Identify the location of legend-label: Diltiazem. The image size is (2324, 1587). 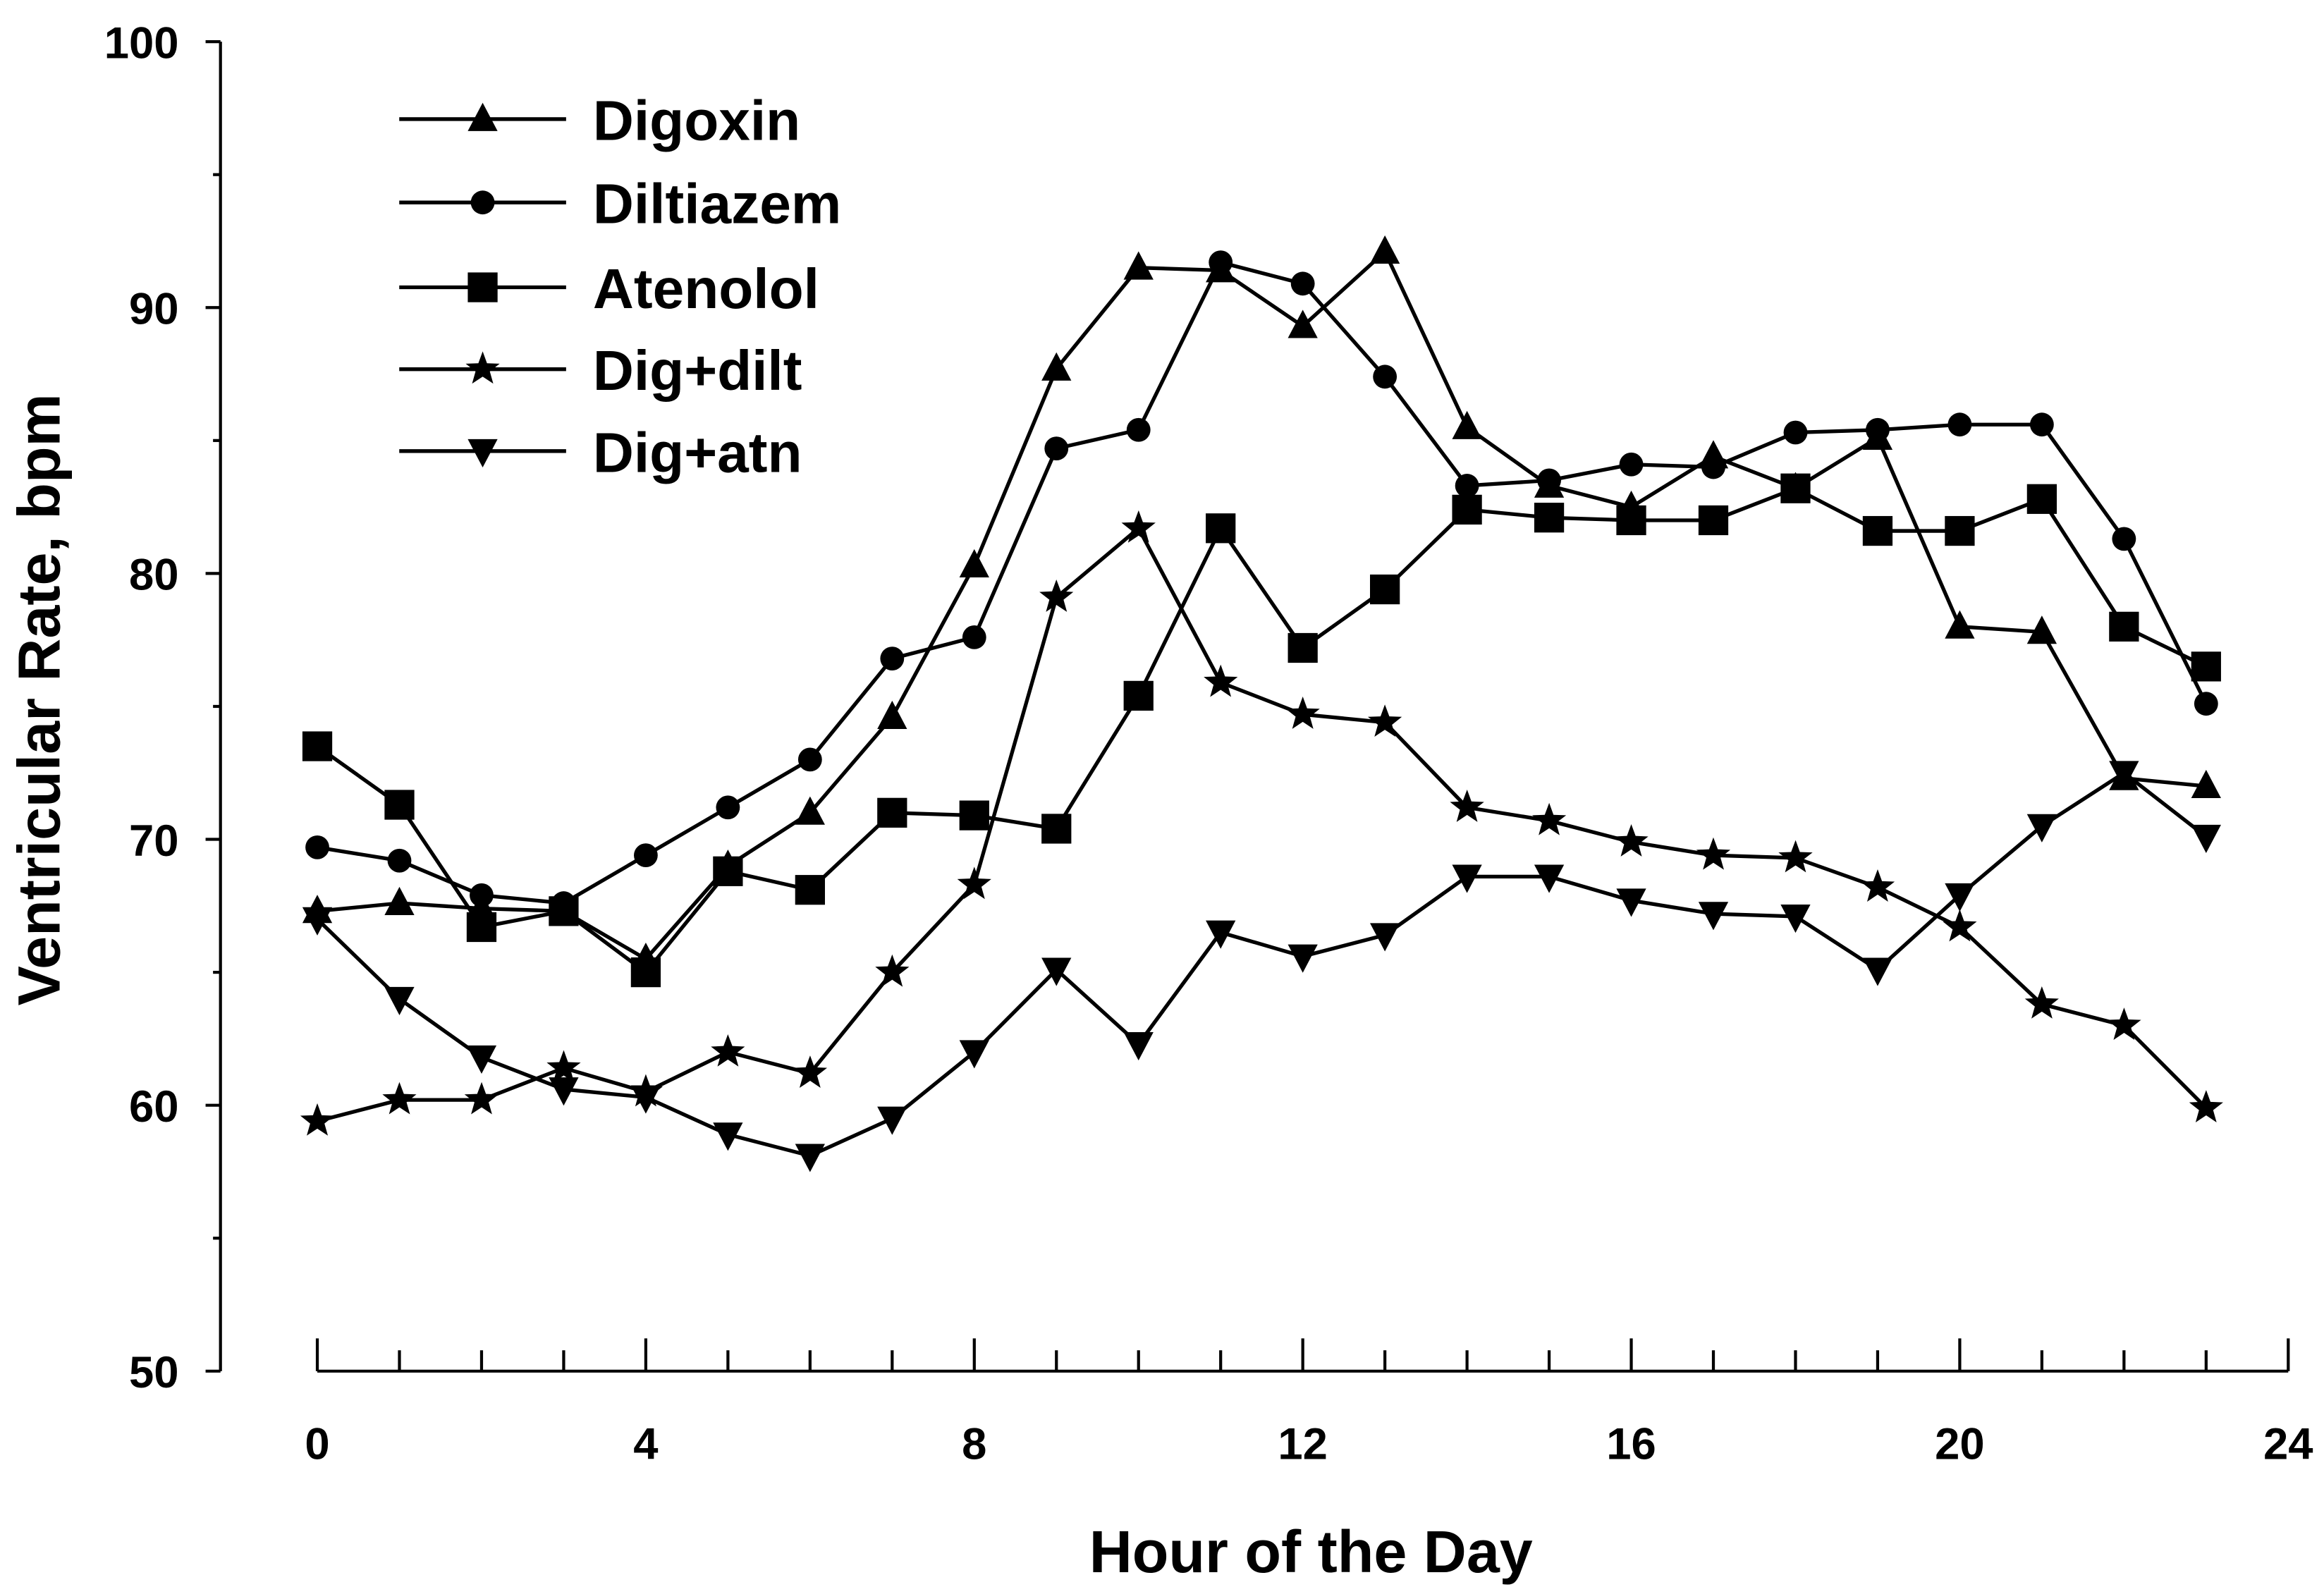
(717, 205).